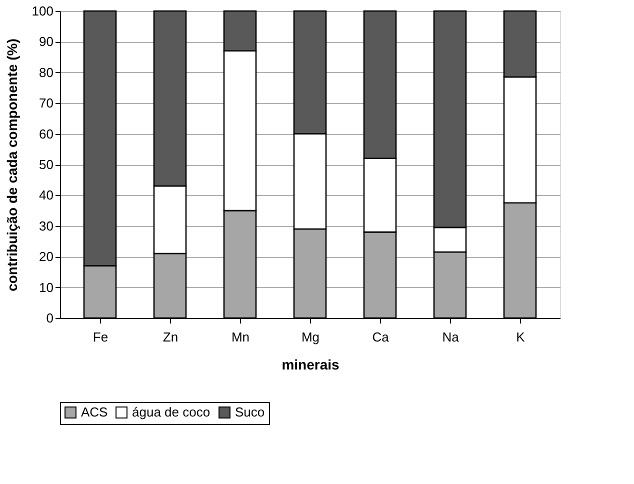 The width and height of the screenshot is (634, 484). I want to click on x-tick-label: Na, so click(451, 337).